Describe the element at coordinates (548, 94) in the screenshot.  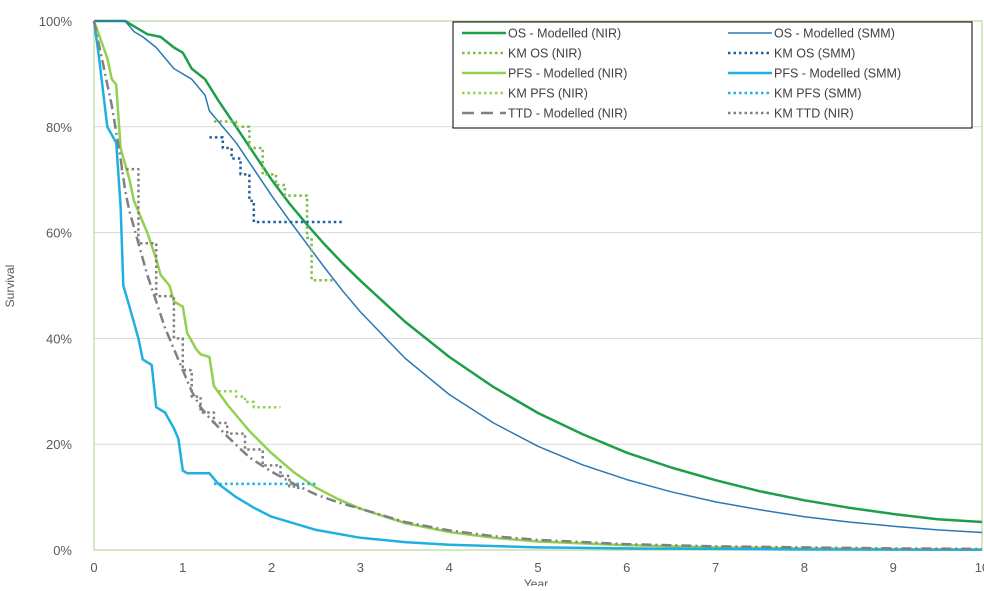
I see `legend-label-km-pfs-nir: KM PFS (NIR)` at that location.